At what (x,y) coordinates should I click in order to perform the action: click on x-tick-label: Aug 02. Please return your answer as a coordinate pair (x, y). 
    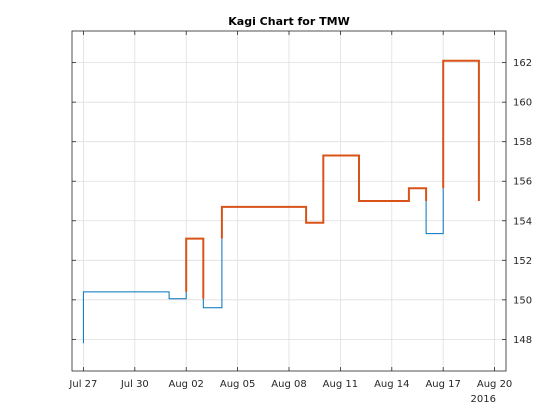
    Looking at the image, I should click on (185, 384).